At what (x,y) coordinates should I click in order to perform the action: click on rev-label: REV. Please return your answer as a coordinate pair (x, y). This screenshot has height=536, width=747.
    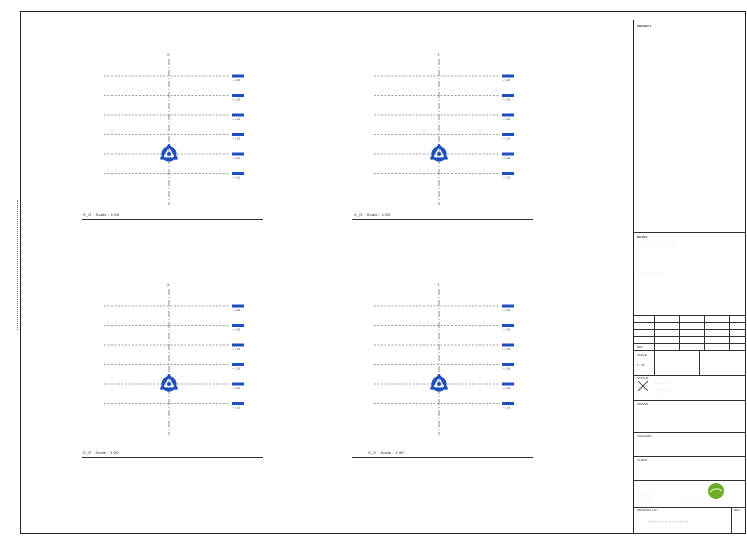
    Looking at the image, I should click on (737, 510).